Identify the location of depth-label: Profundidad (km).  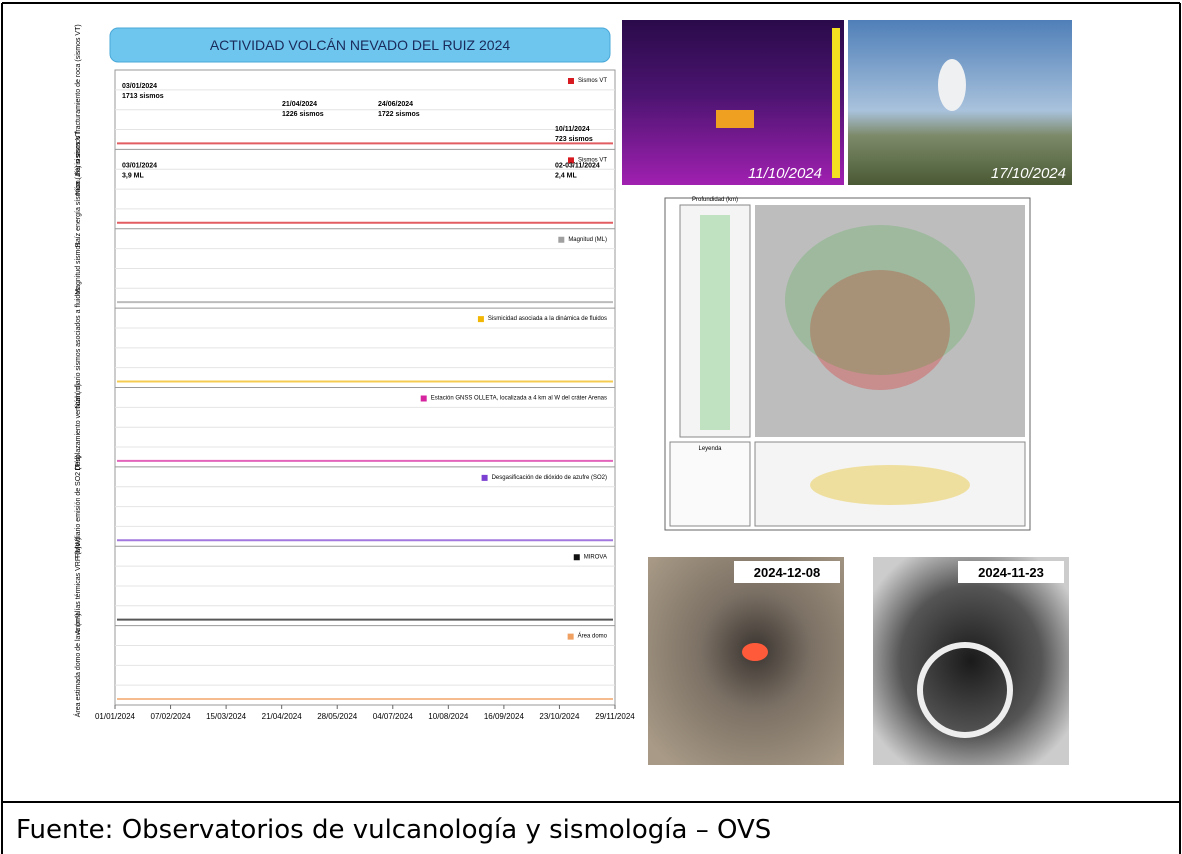
(715, 200).